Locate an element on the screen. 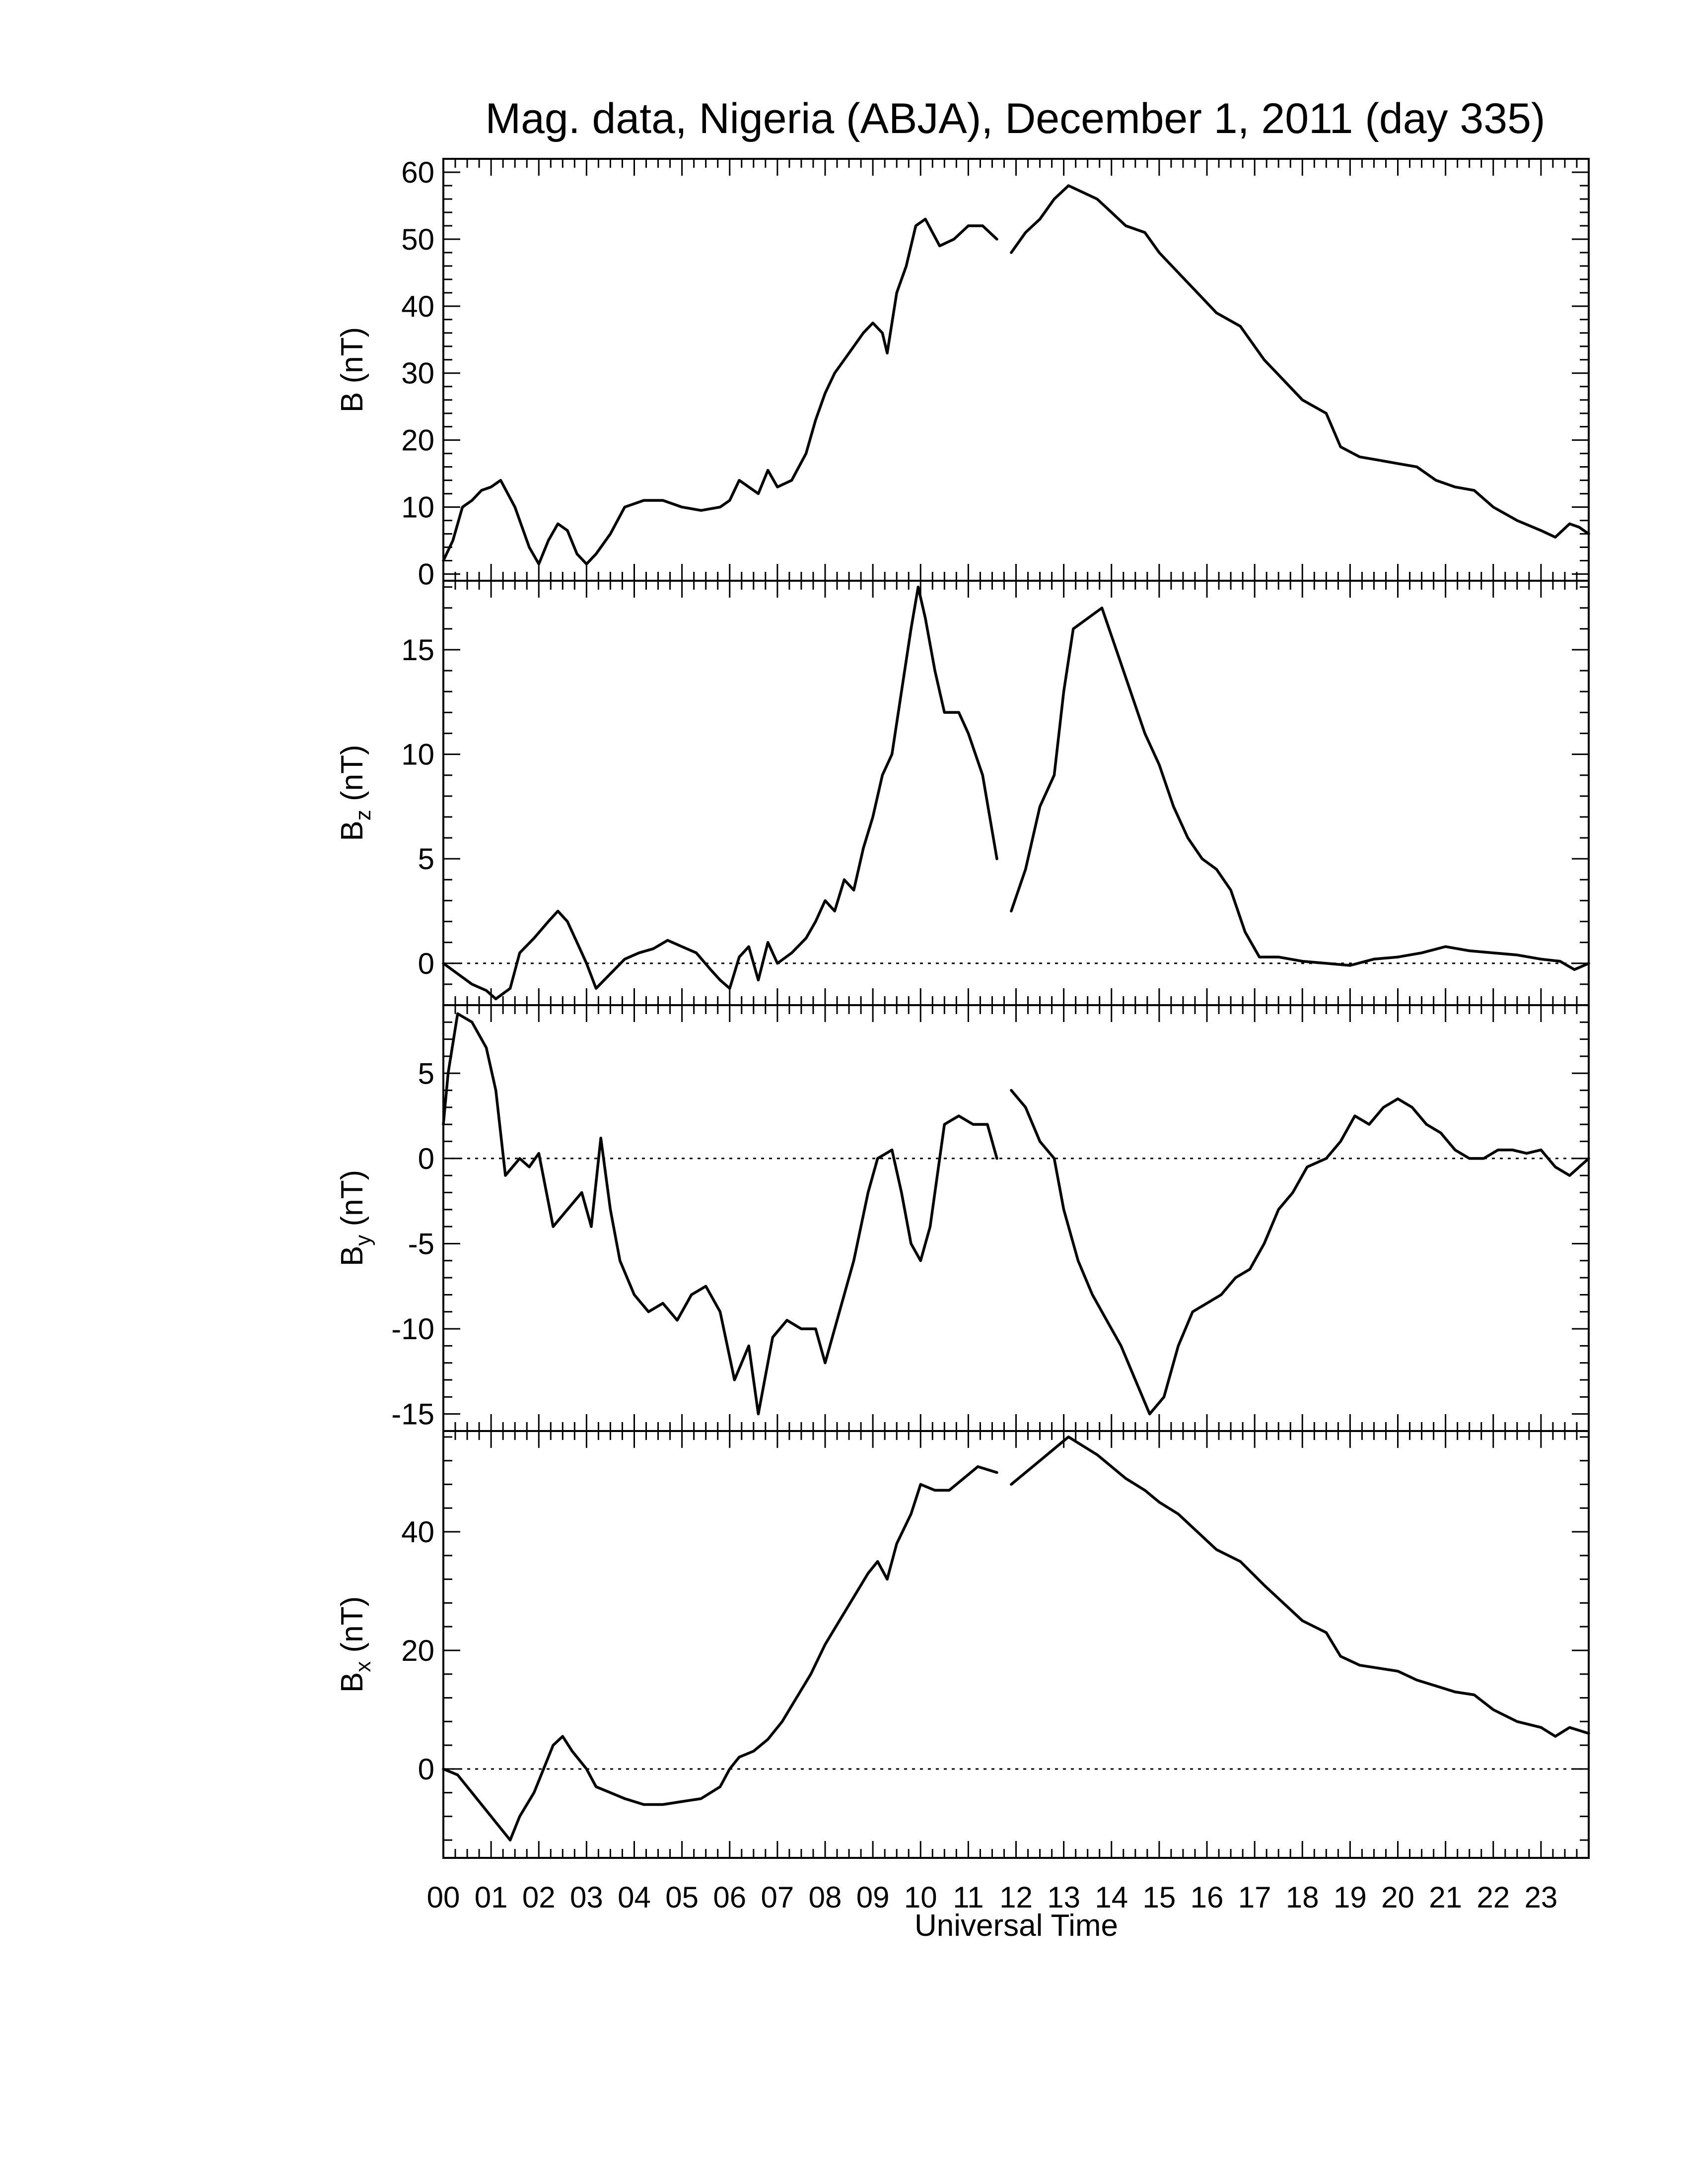 This screenshot has height=2184, width=1688. x-tick-label: 14 is located at coordinates (1111, 1897).